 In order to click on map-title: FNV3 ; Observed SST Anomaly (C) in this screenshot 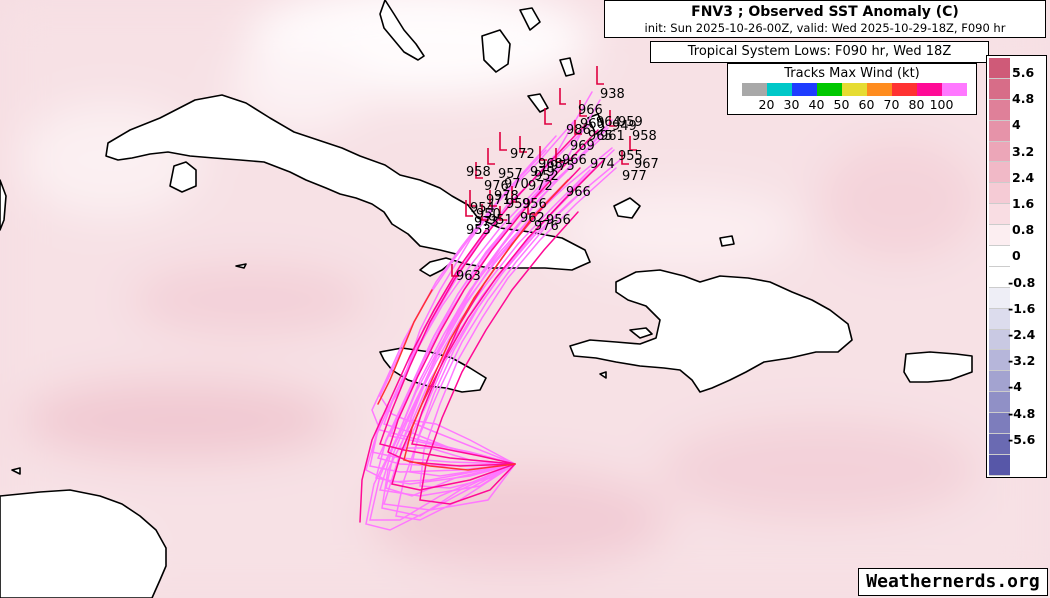, I will do `click(825, 12)`.